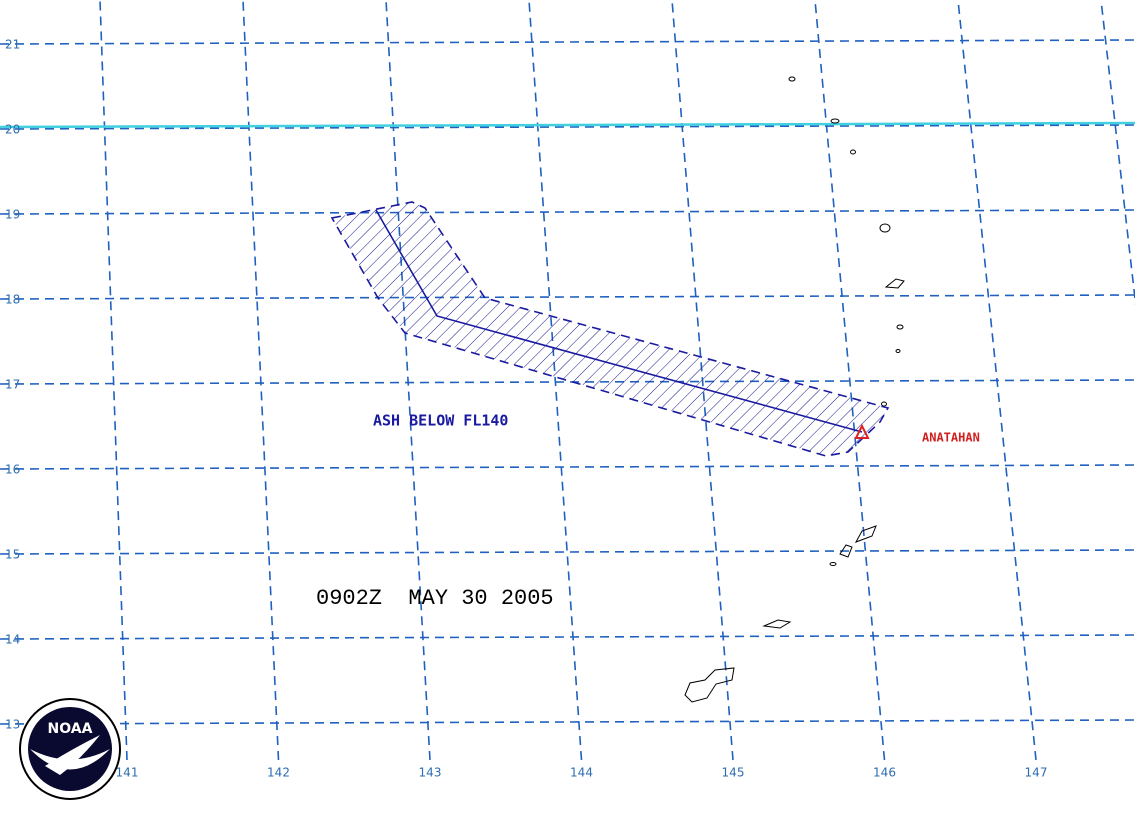  I want to click on longitude-label: 143, so click(430, 773).